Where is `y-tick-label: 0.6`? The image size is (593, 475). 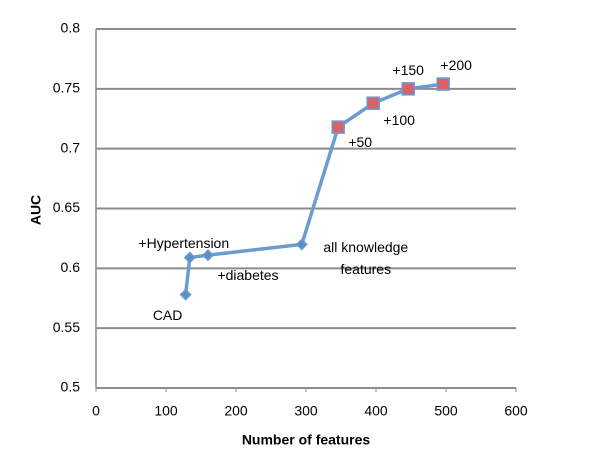
y-tick-label: 0.6 is located at coordinates (71, 267).